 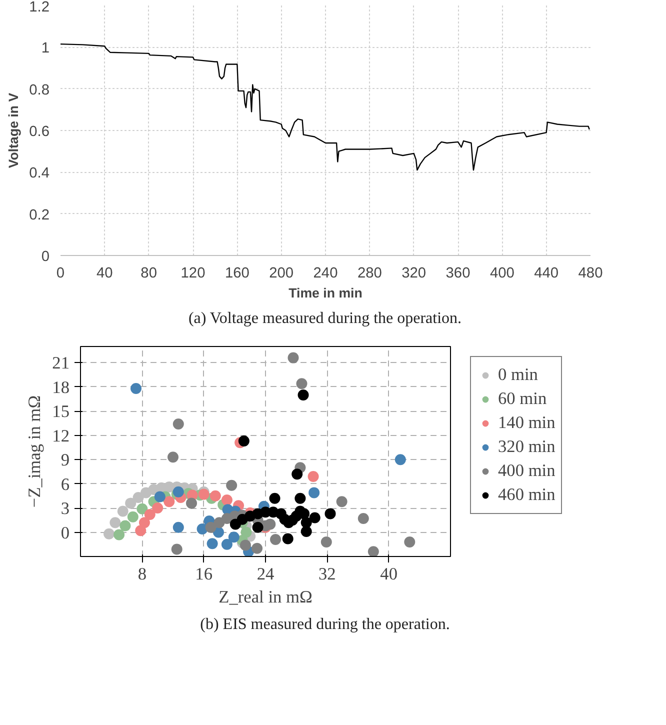 What do you see at coordinates (142, 574) in the screenshot?
I see `x-tick-label: 8` at bounding box center [142, 574].